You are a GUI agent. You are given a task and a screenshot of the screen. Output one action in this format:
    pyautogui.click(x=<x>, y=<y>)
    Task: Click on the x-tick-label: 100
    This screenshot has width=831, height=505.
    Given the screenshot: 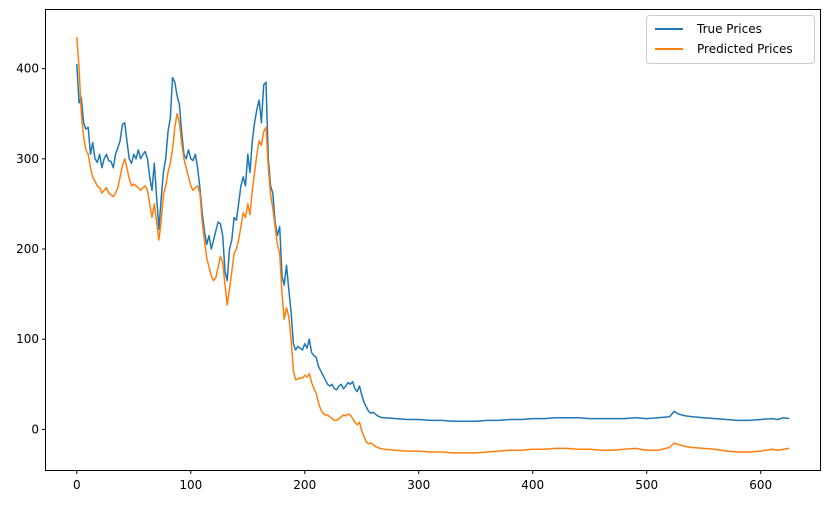 What is the action you would take?
    pyautogui.click(x=190, y=485)
    